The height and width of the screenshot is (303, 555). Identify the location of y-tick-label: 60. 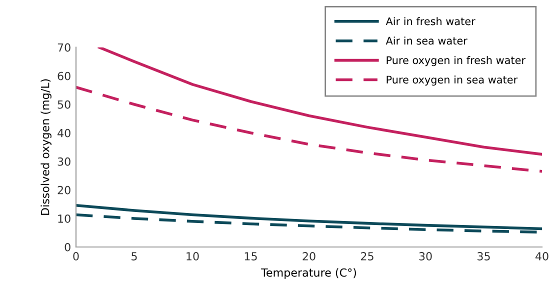
(64, 76).